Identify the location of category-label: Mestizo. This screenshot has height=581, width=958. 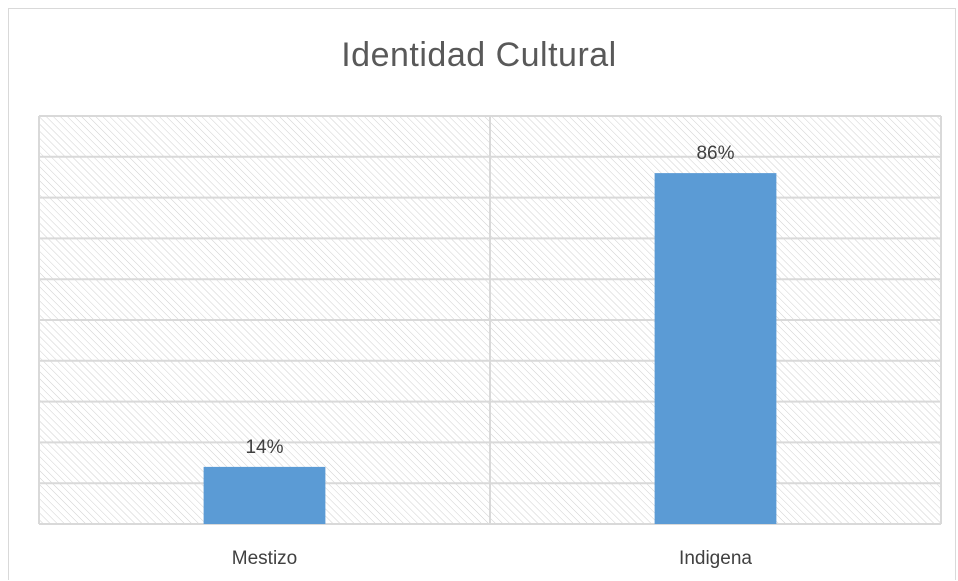
(264, 558).